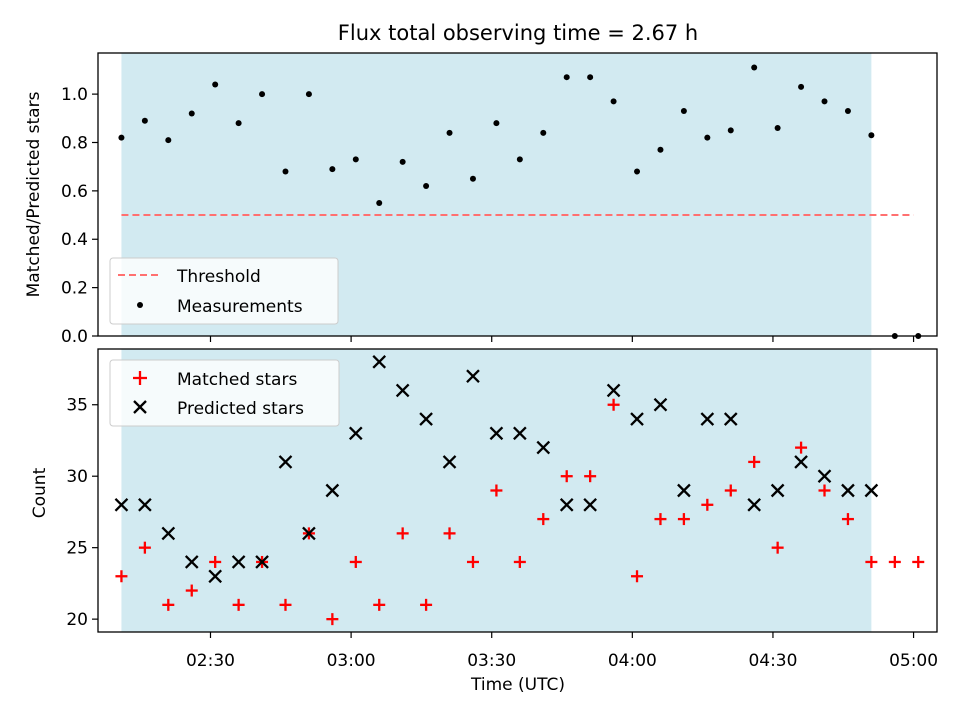 This screenshot has height=720, width=960. Describe the element at coordinates (140, 305) in the screenshot. I see `legend-measurements-swatch` at that location.